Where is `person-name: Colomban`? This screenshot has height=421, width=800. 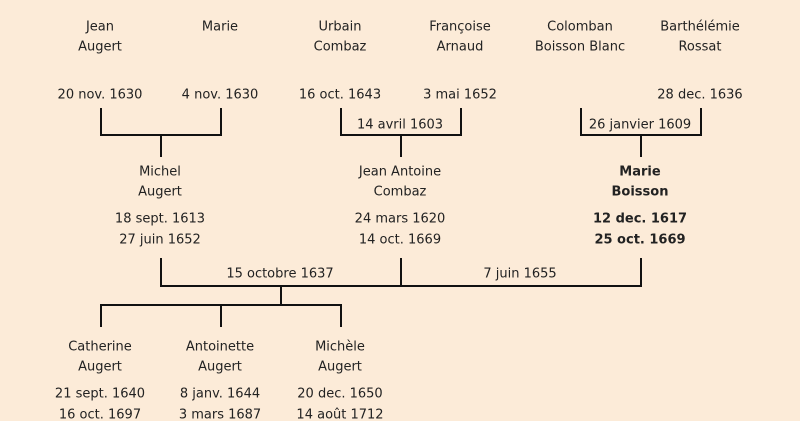
person-name: Colomban is located at coordinates (580, 27).